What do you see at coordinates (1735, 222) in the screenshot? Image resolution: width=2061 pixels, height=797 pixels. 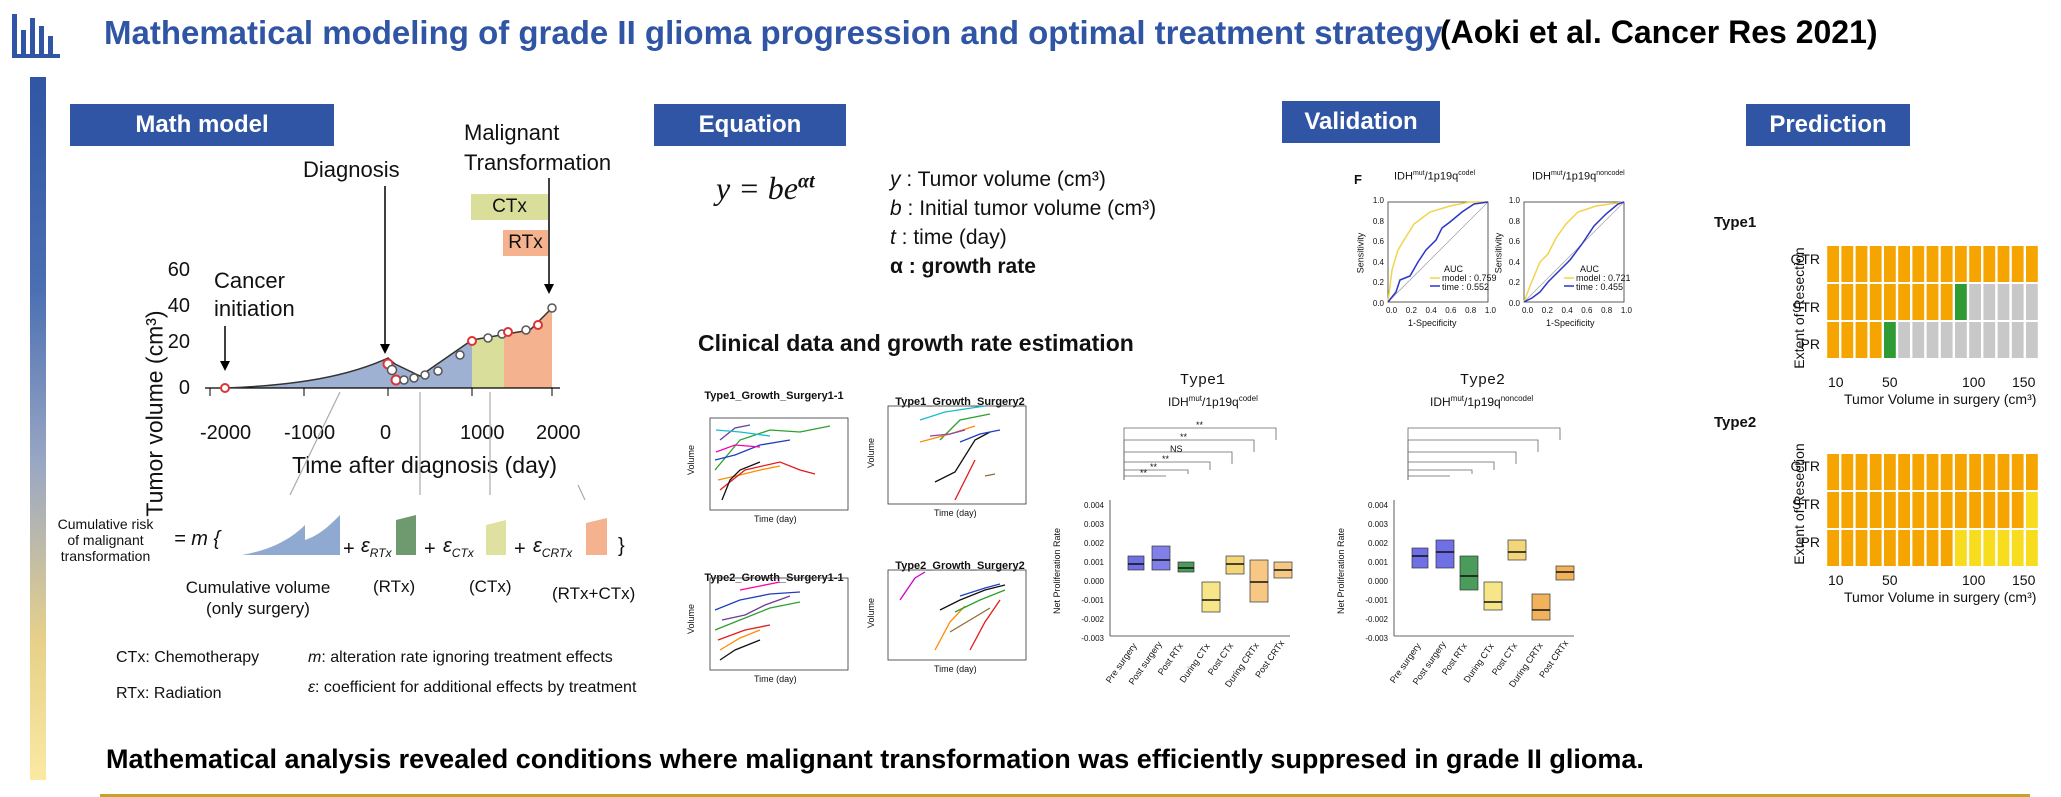 I see `prediction-type1-label: Type1` at bounding box center [1735, 222].